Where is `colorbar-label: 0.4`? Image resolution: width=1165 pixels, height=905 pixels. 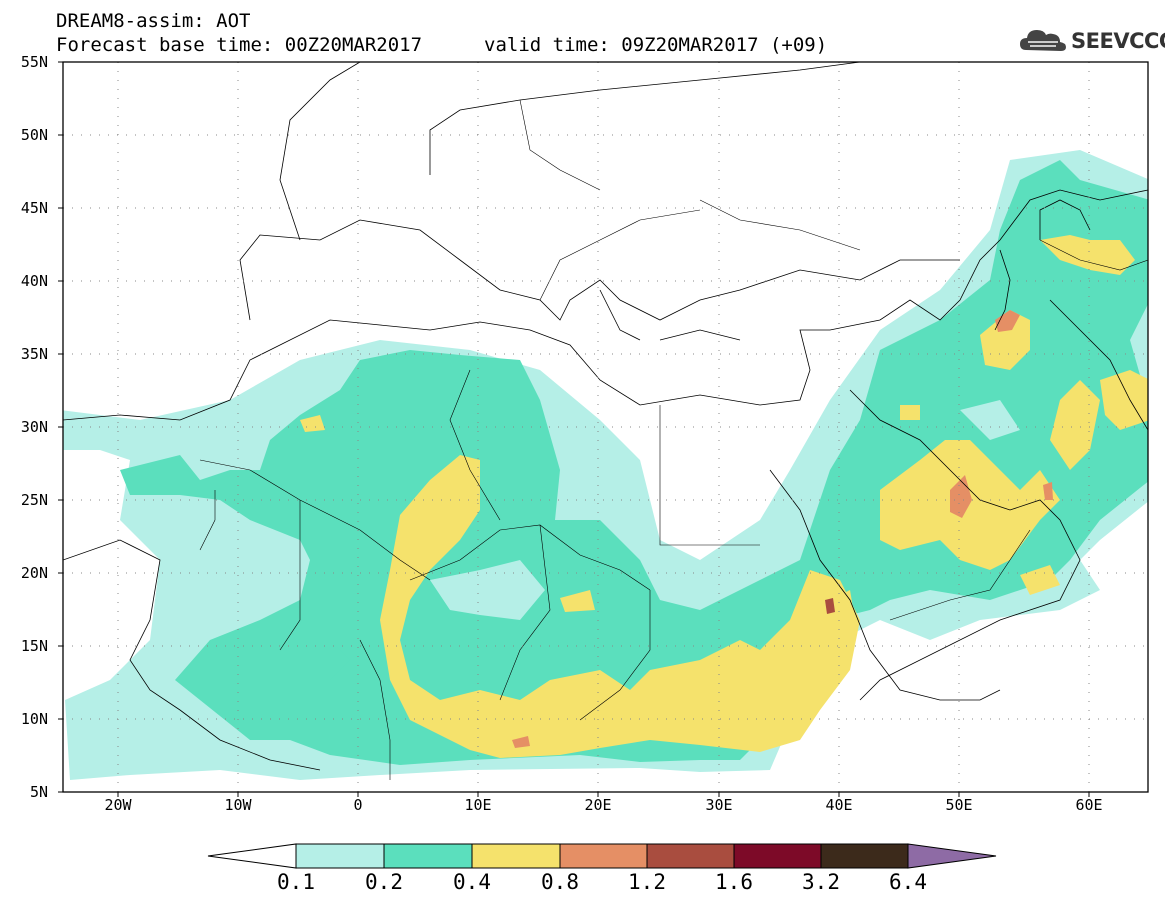 colorbar-label: 0.4 is located at coordinates (472, 882).